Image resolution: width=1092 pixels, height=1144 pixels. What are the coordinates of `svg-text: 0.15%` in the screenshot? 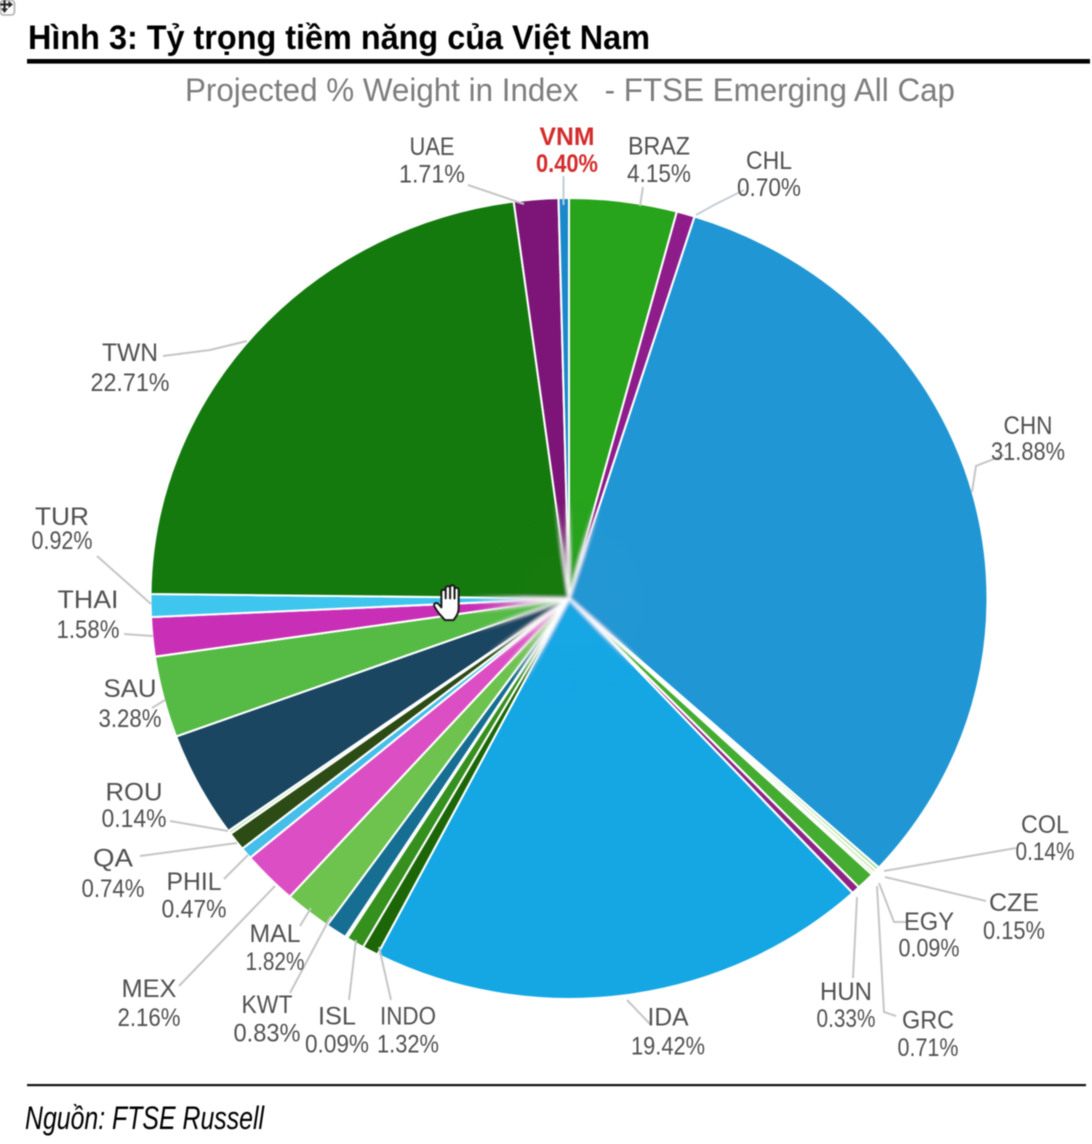 It's located at (1014, 931).